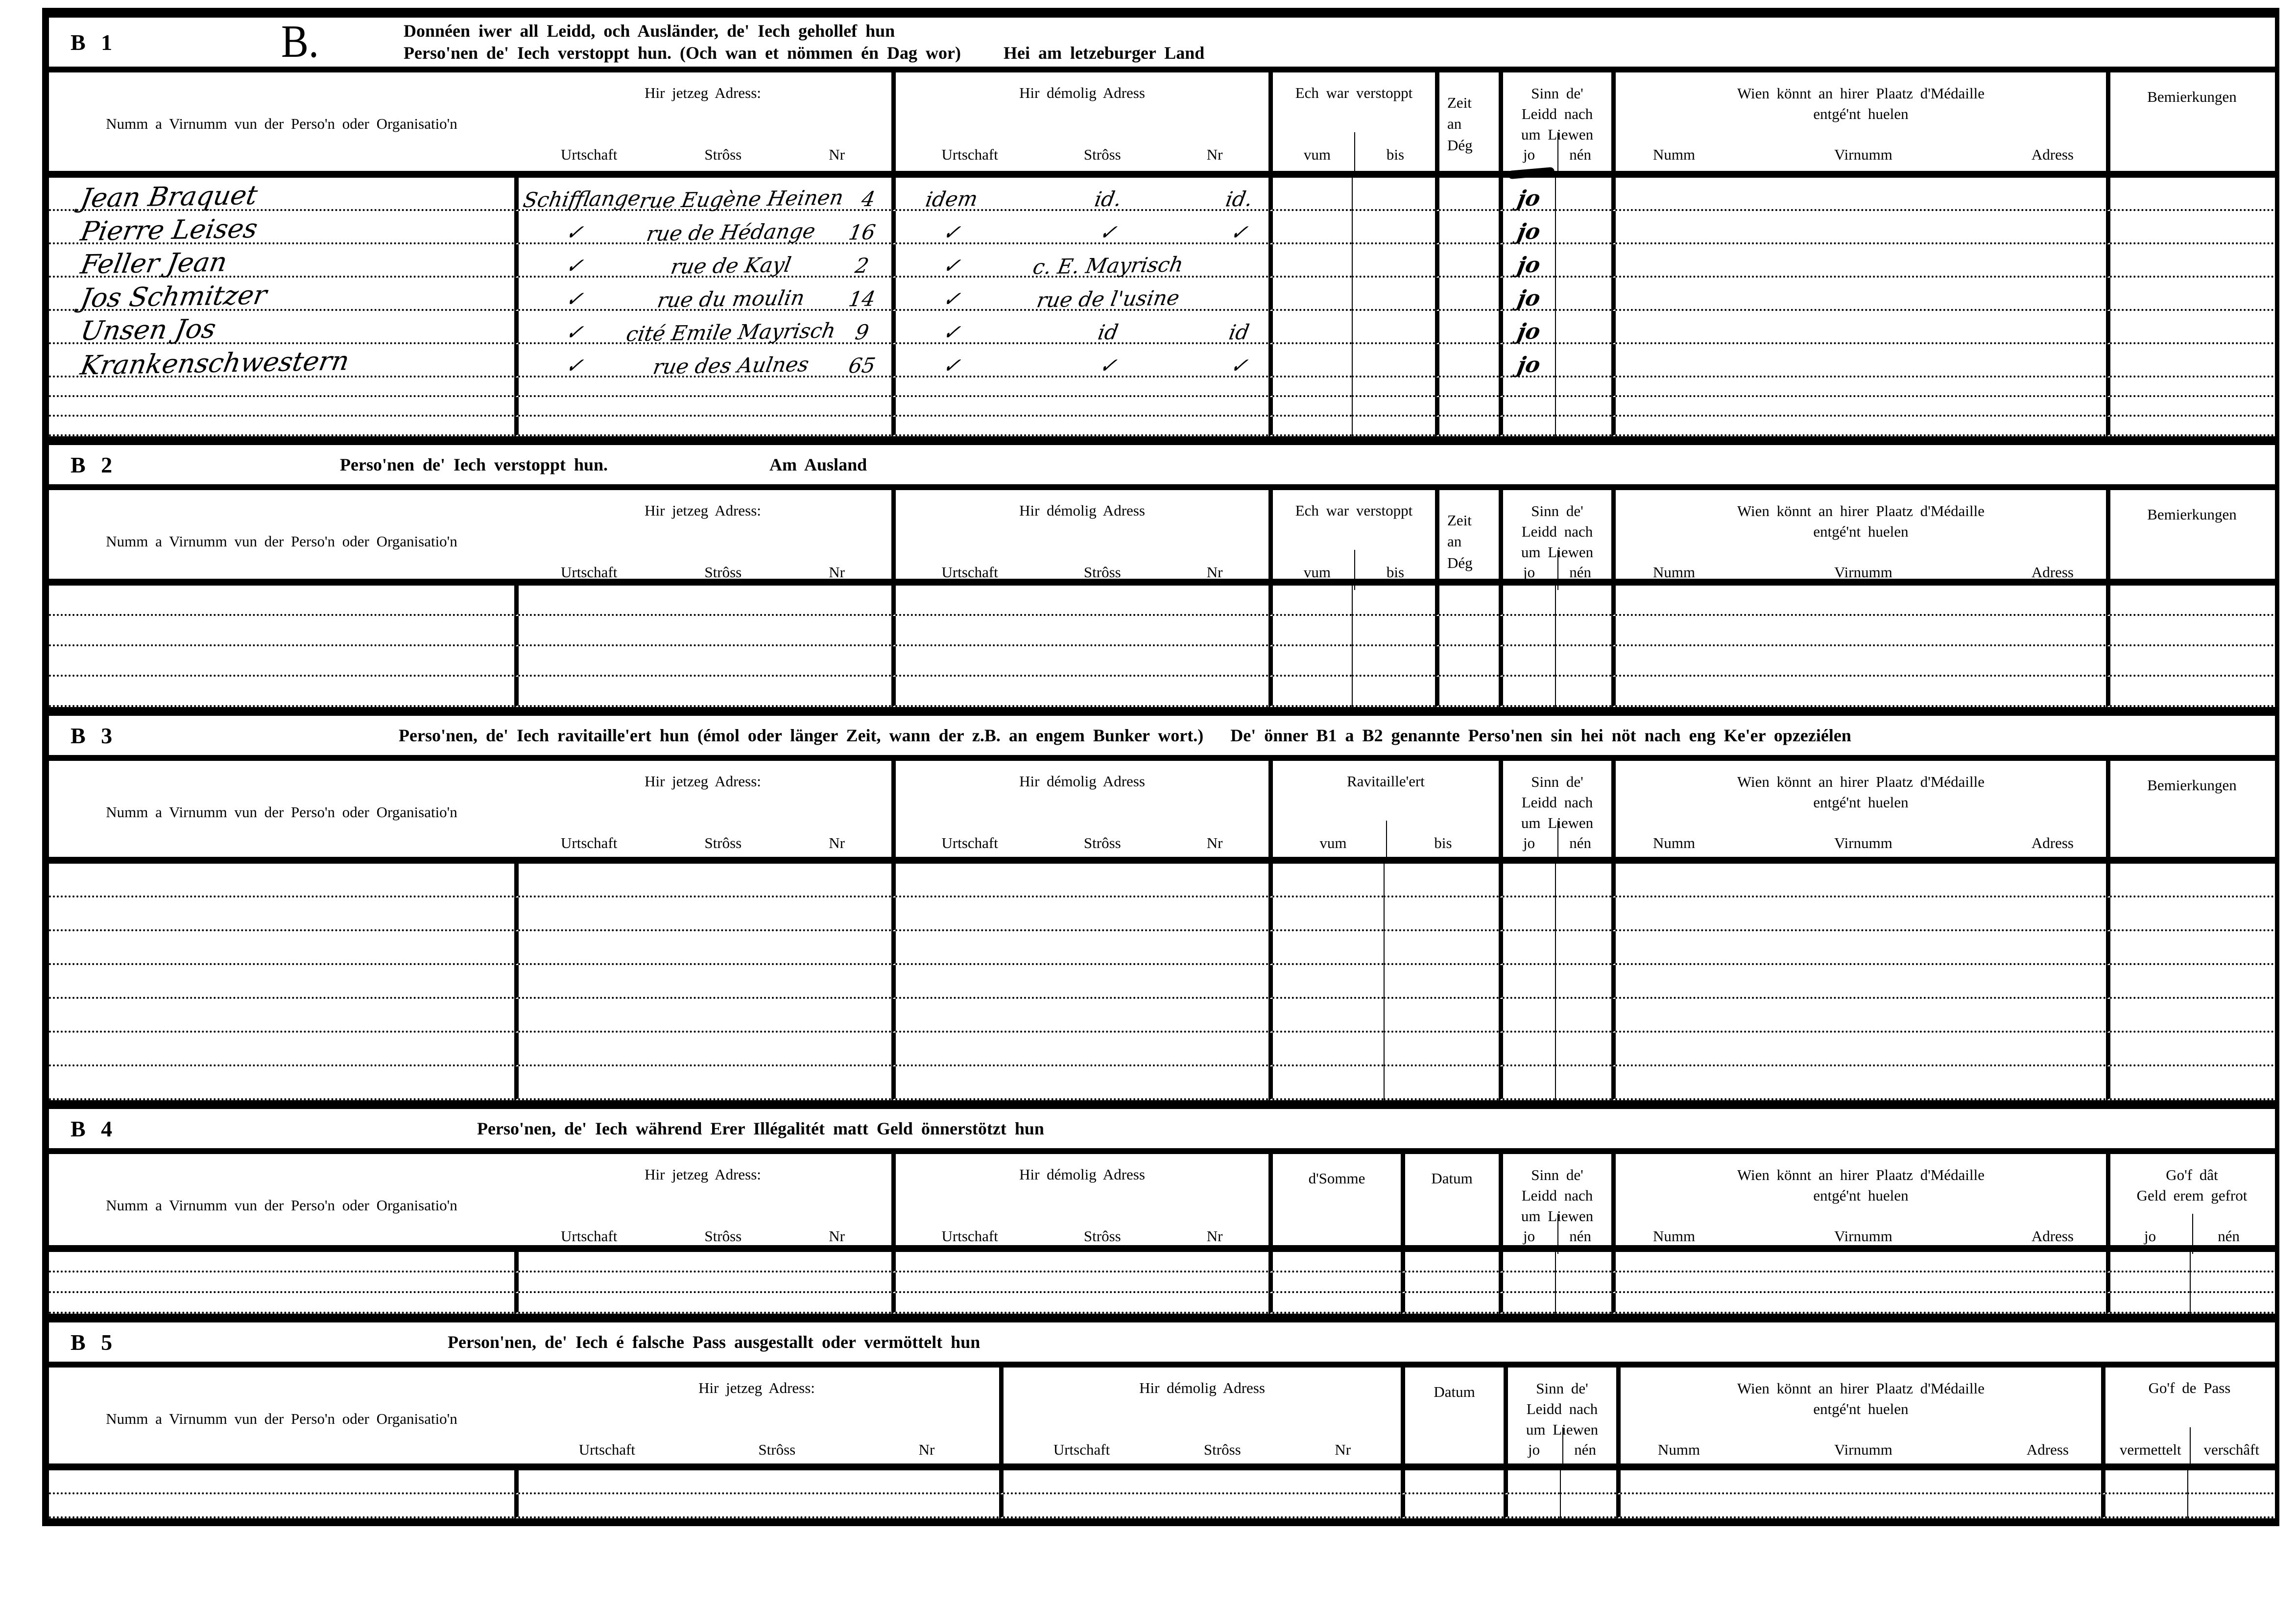 Image resolution: width=2296 pixels, height=1604 pixels. I want to click on b1-title-suffix: Hei am letzeburger Land, so click(1104, 53).